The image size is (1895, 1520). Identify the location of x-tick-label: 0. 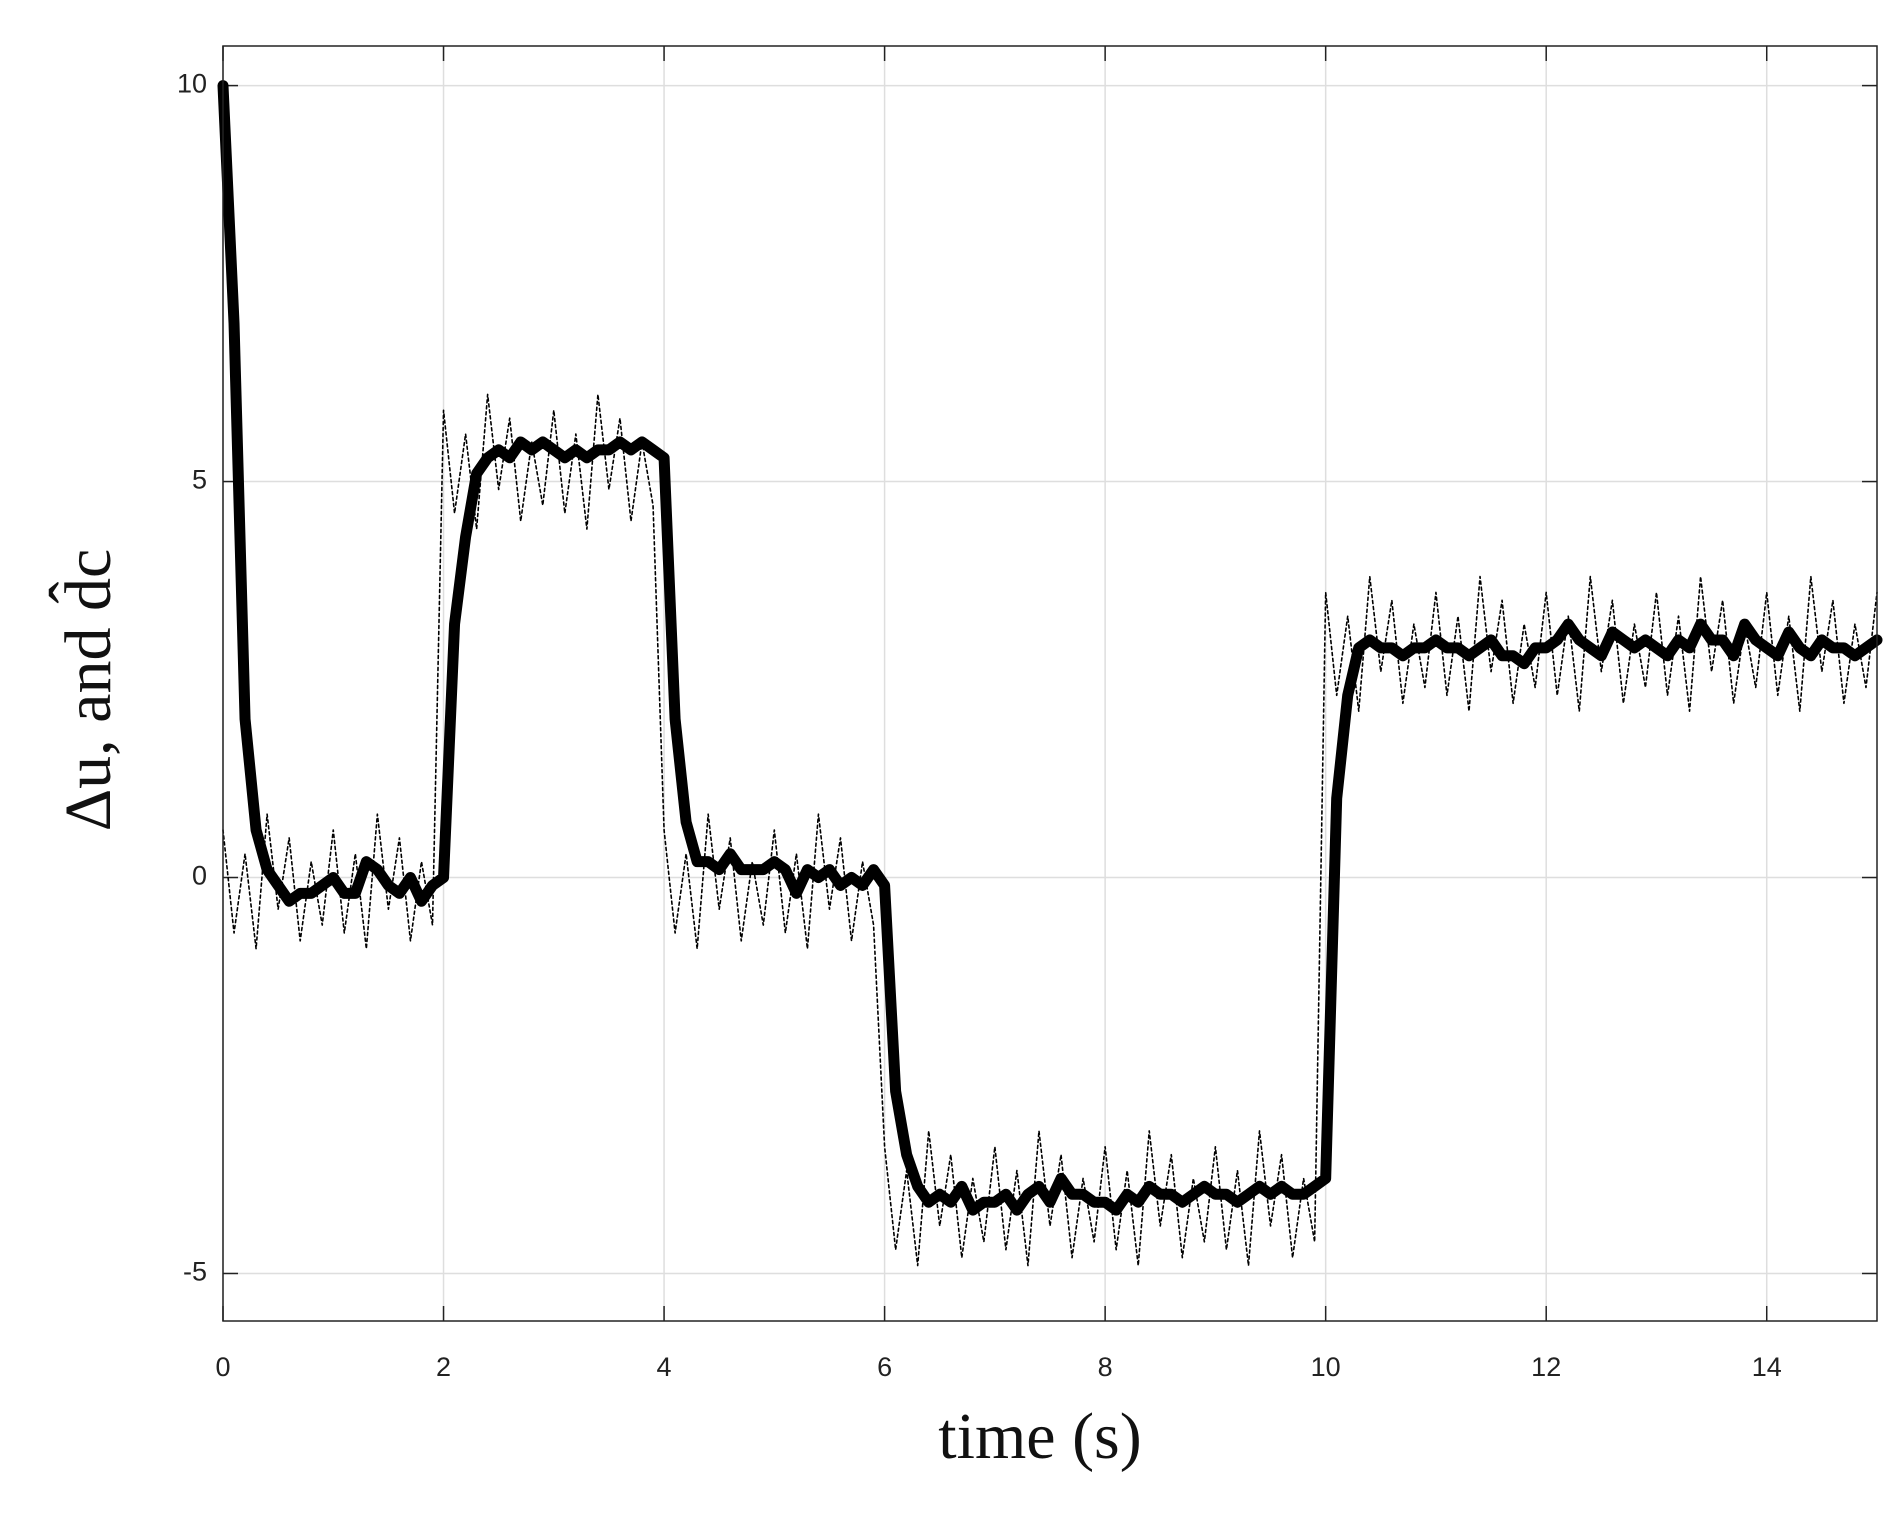
(222, 1367).